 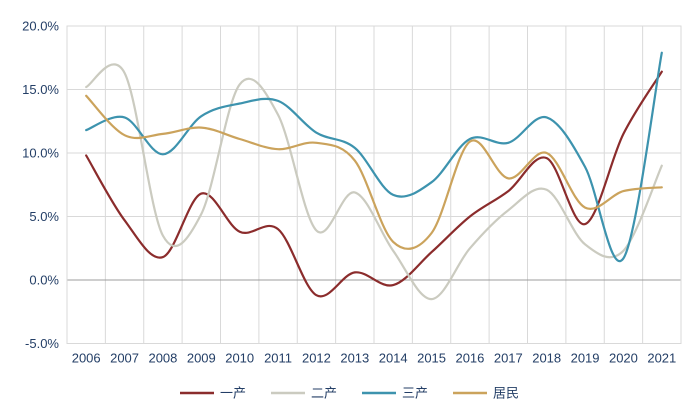 I want to click on x-axis-label: 2014, so click(x=393, y=358).